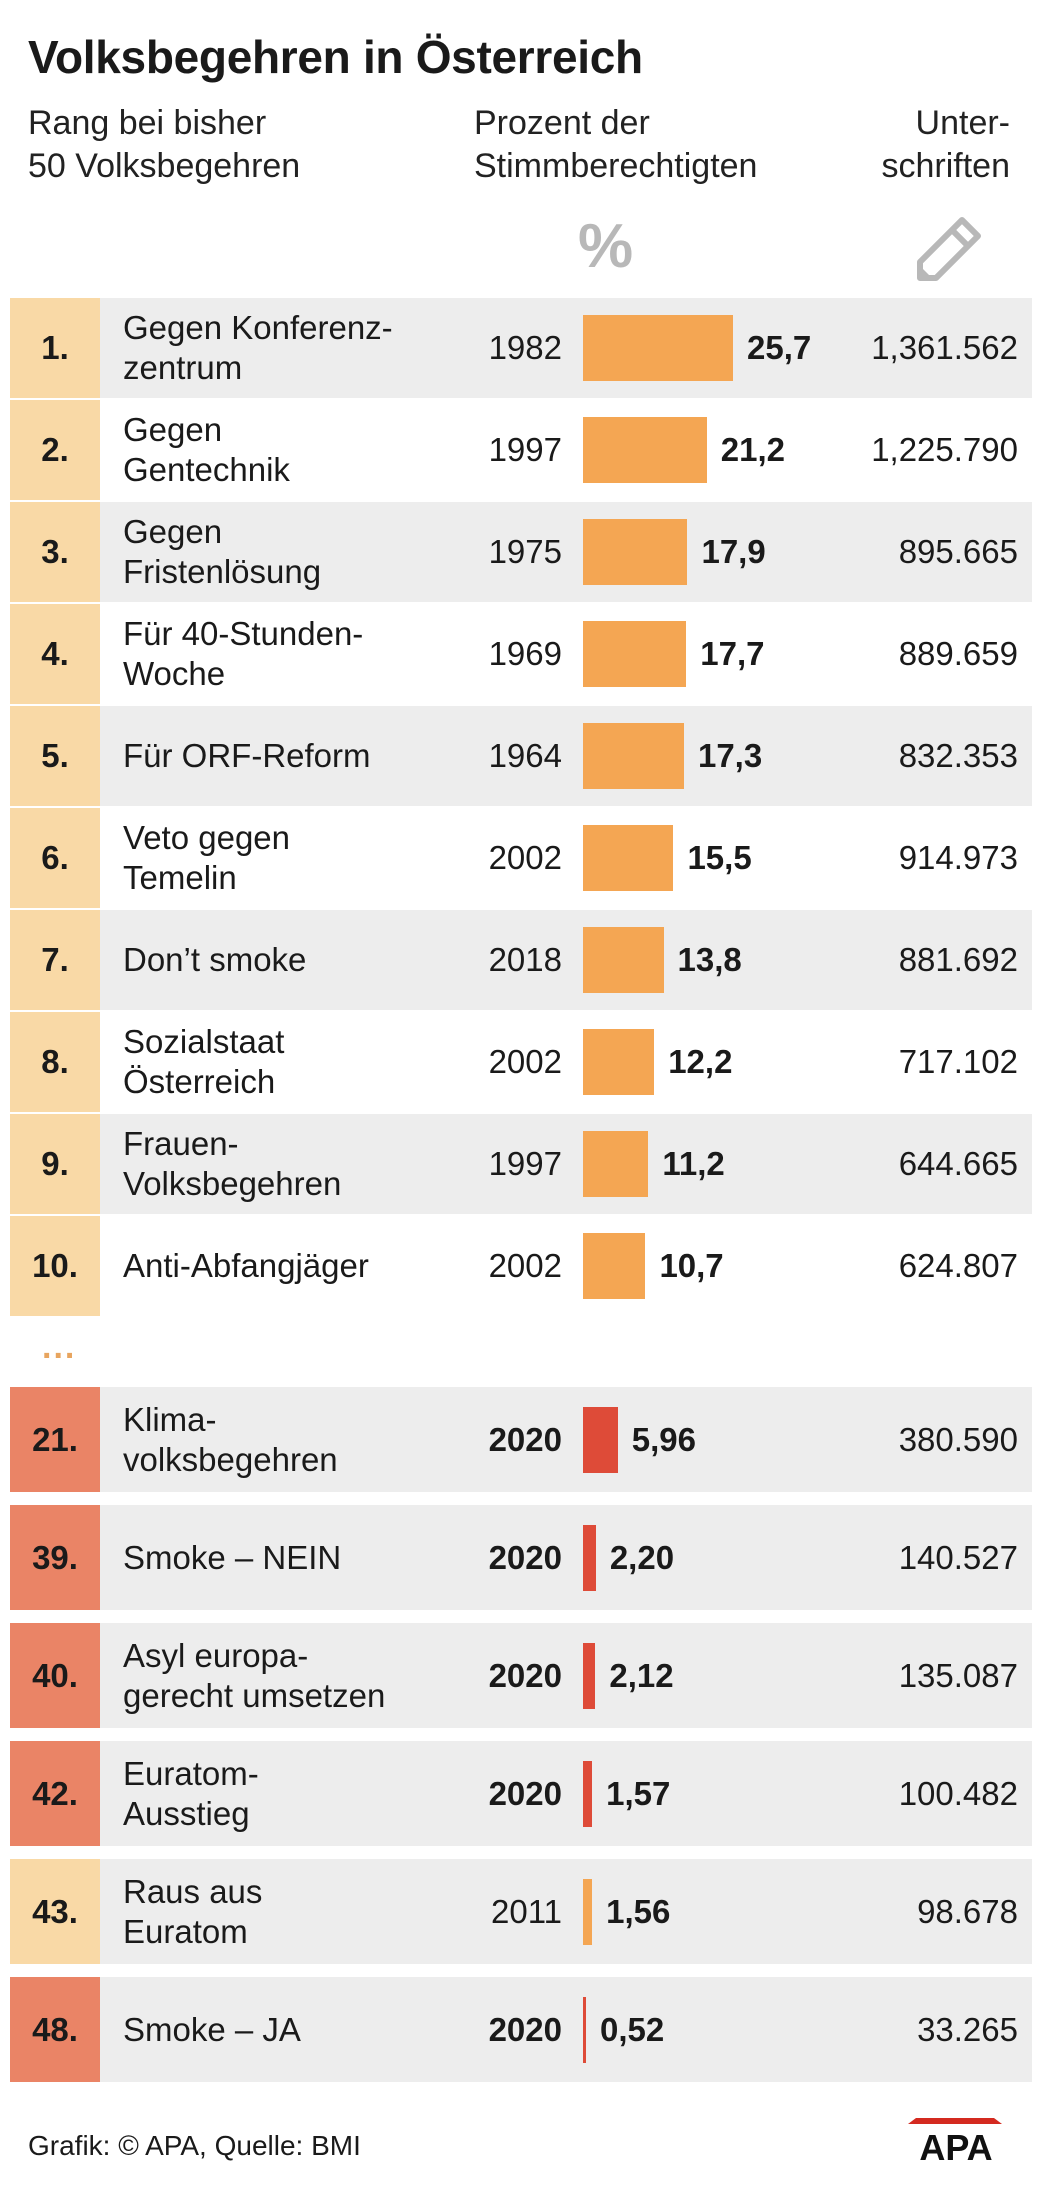 This screenshot has width=1040, height=2186. Describe the element at coordinates (642, 1557) in the screenshot. I see `value-label: 2,20` at that location.